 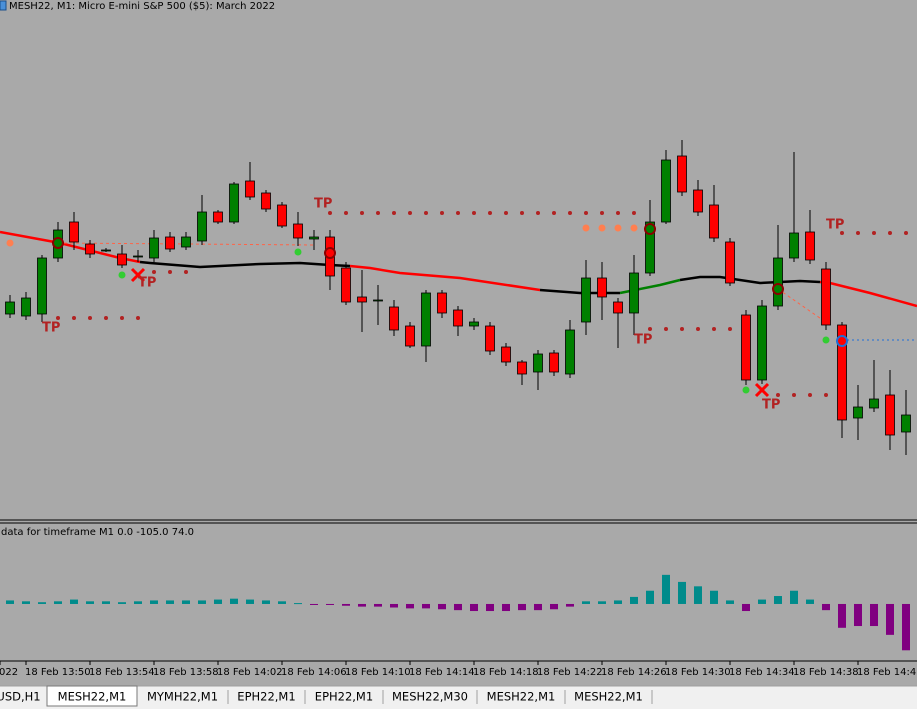 What do you see at coordinates (182, 697) in the screenshot?
I see `tab-label: MYMH22,M1` at bounding box center [182, 697].